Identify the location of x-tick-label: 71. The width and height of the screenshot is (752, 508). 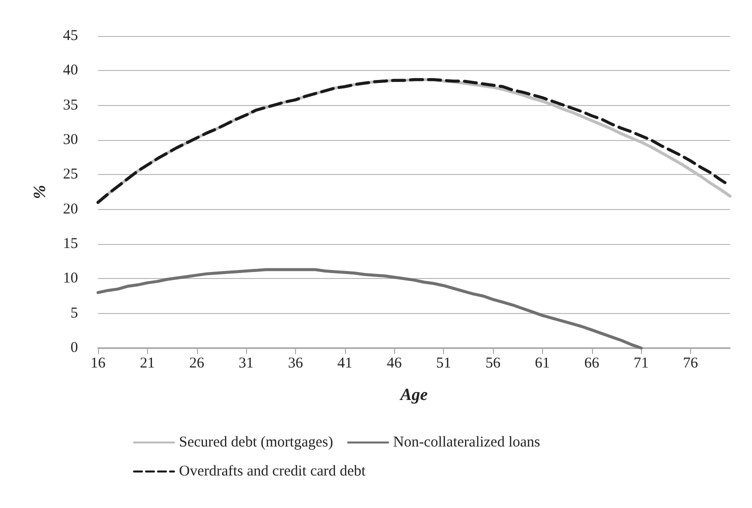
(641, 364).